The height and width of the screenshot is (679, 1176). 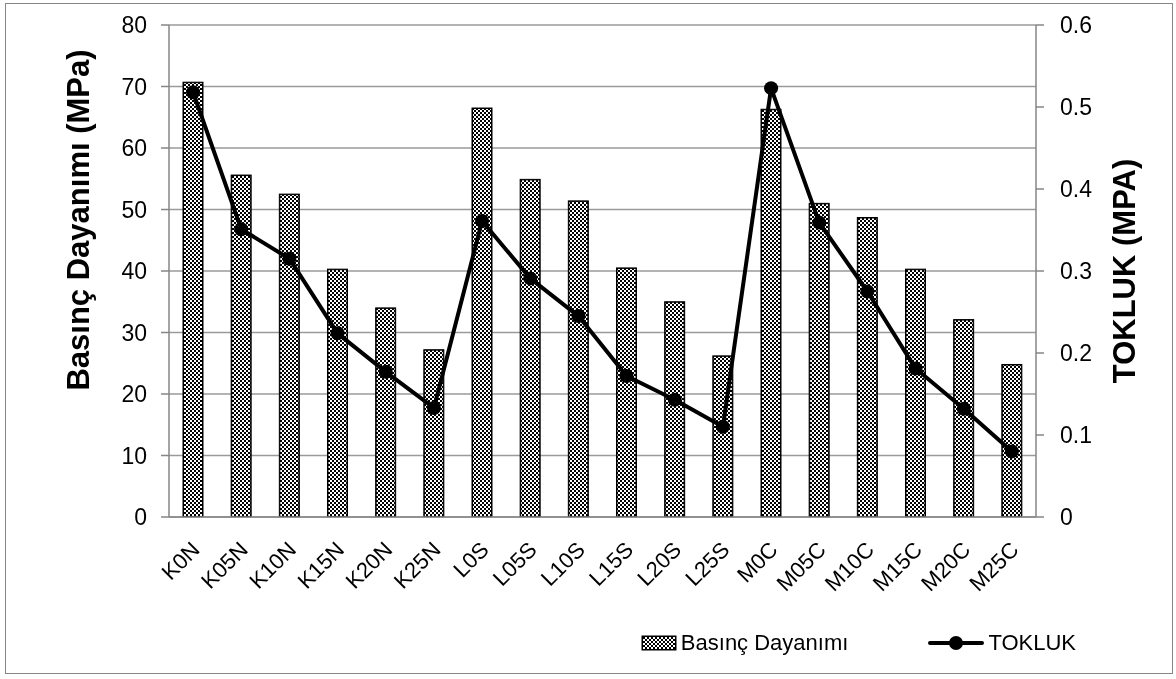 What do you see at coordinates (1076, 353) in the screenshot?
I see `y2-tick-label: 0.2` at bounding box center [1076, 353].